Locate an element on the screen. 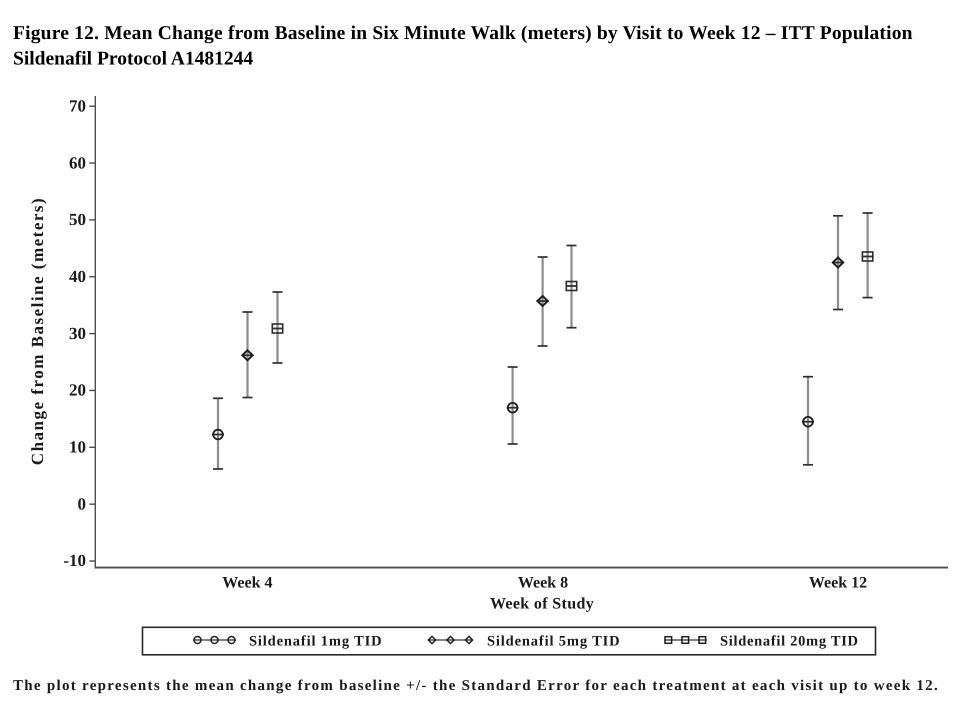 The height and width of the screenshot is (709, 968). svg-text: Week 4 is located at coordinates (247, 583).